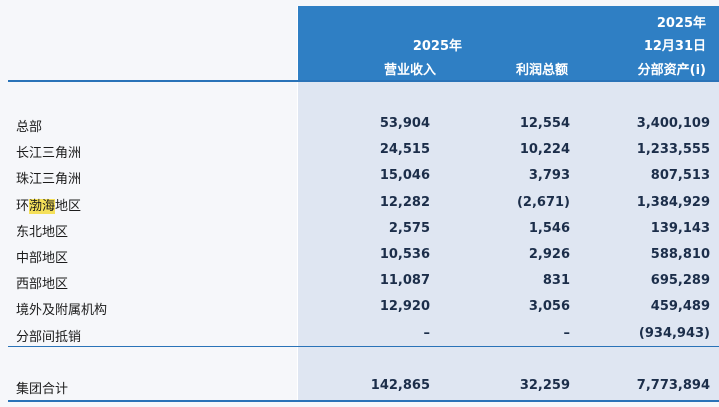 This screenshot has height=407, width=719. I want to click on row-label-text: 珠江三角洲, so click(49, 179).